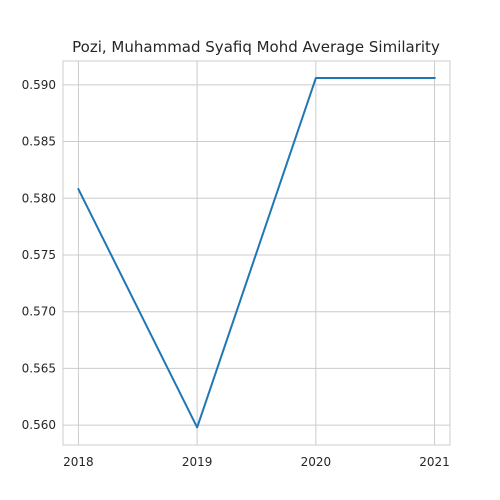 This screenshot has height=500, width=500. What do you see at coordinates (39, 255) in the screenshot?
I see `y-tick-label: 0.575` at bounding box center [39, 255].